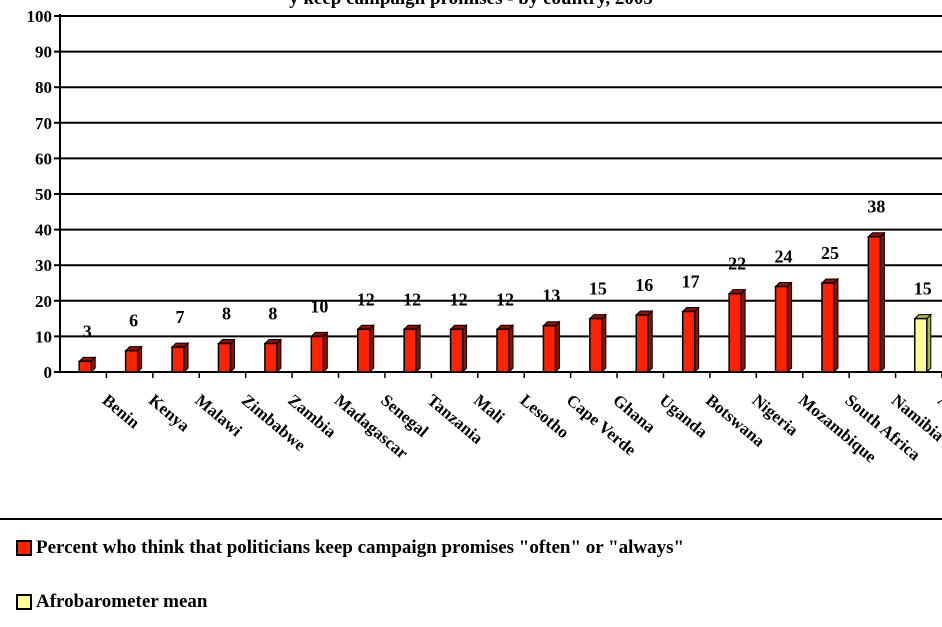 The height and width of the screenshot is (627, 942). Describe the element at coordinates (830, 253) in the screenshot. I see `data-label: 25` at that location.